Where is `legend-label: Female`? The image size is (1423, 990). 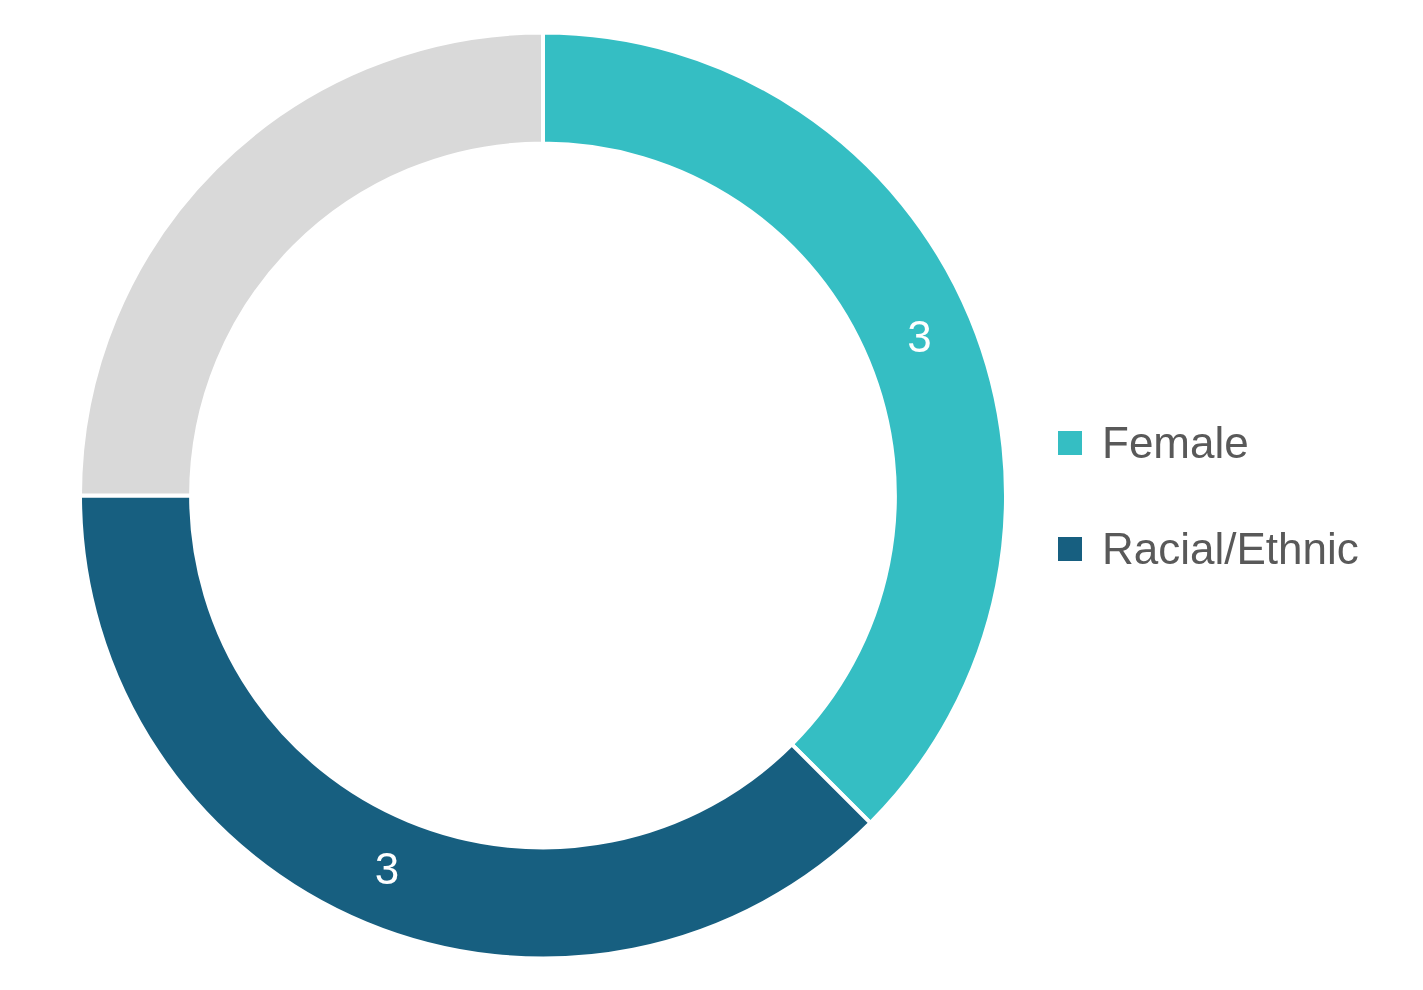
legend-label: Female is located at coordinates (1176, 442).